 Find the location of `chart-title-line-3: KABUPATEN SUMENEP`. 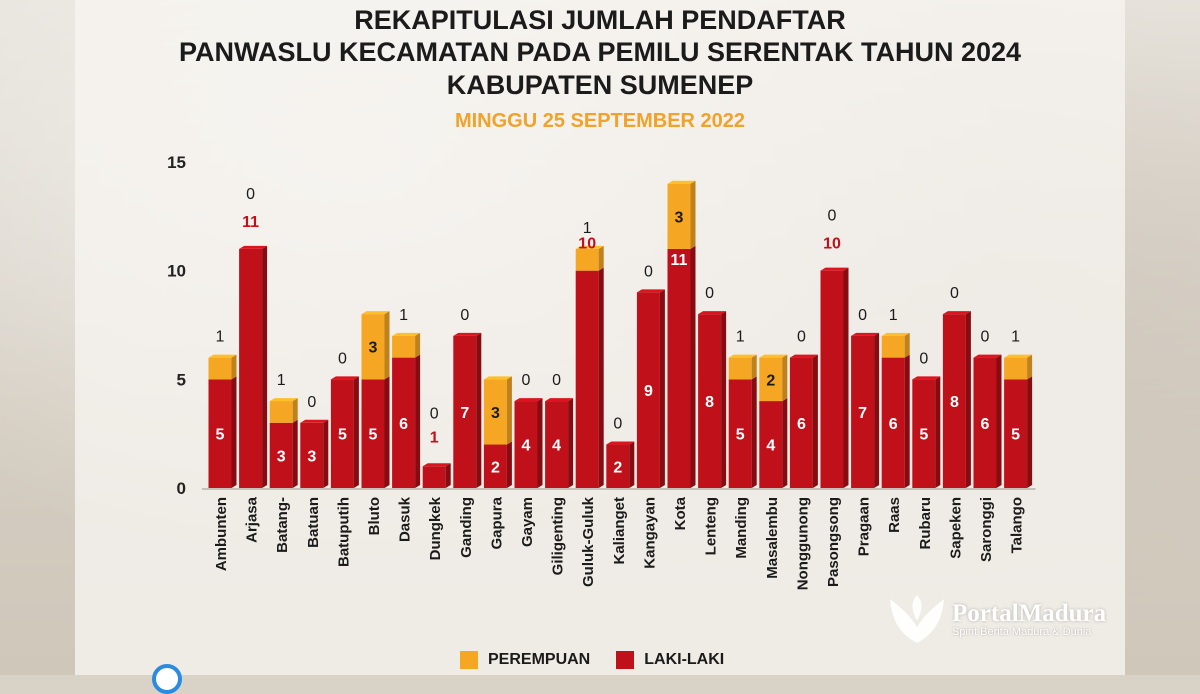

chart-title-line-3: KABUPATEN SUMENEP is located at coordinates (600, 85).